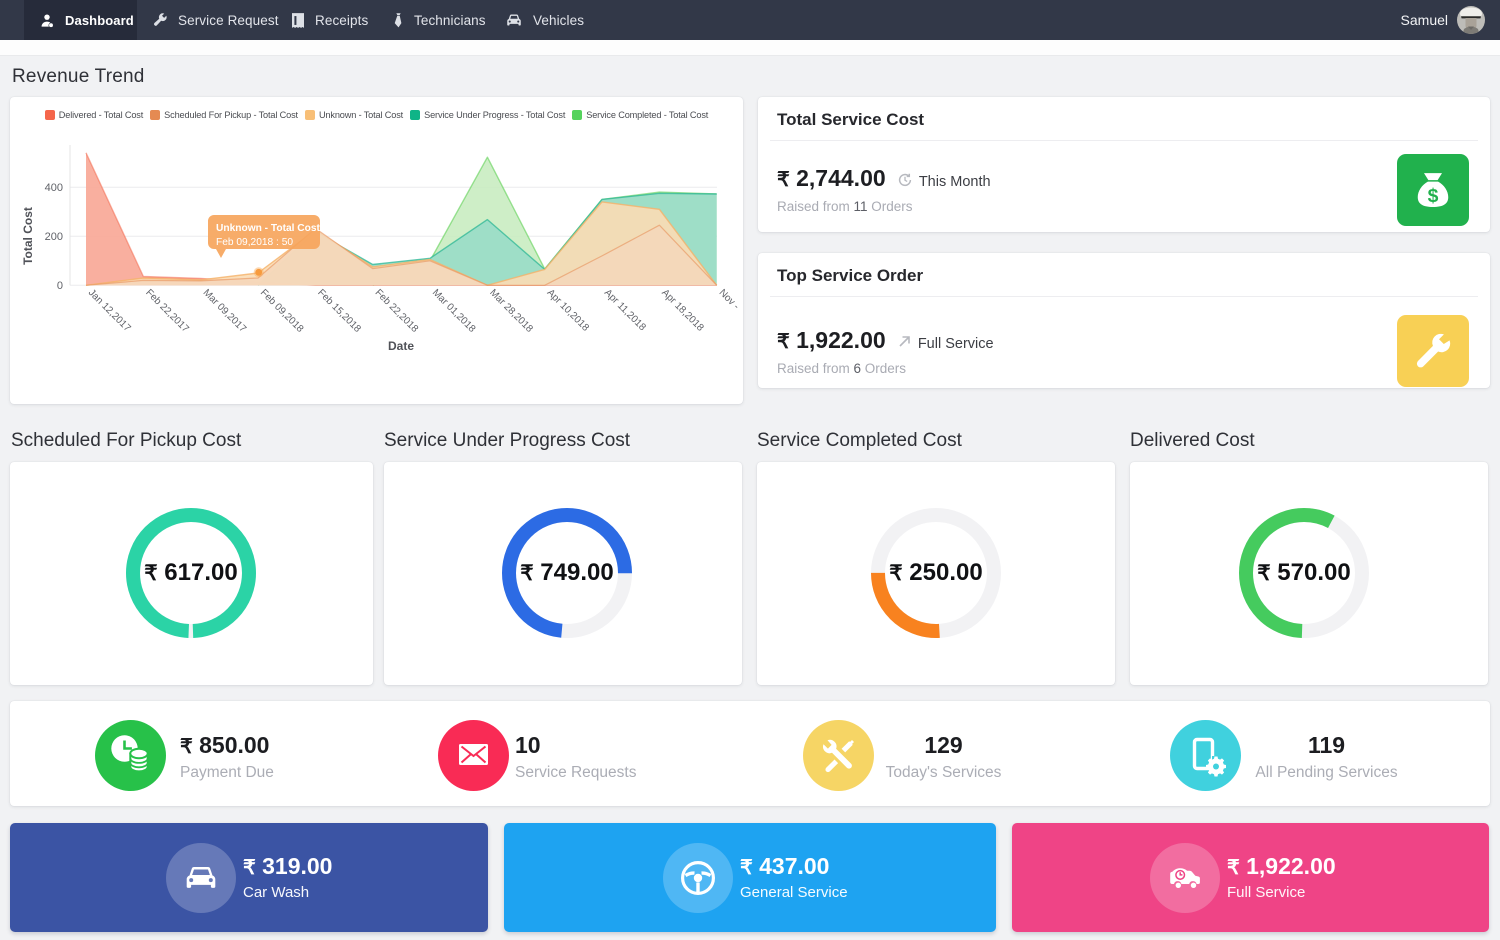 This screenshot has height=940, width=1500. Describe the element at coordinates (282, 311) in the screenshot. I see `svg-text: Feb 09,2018` at that location.